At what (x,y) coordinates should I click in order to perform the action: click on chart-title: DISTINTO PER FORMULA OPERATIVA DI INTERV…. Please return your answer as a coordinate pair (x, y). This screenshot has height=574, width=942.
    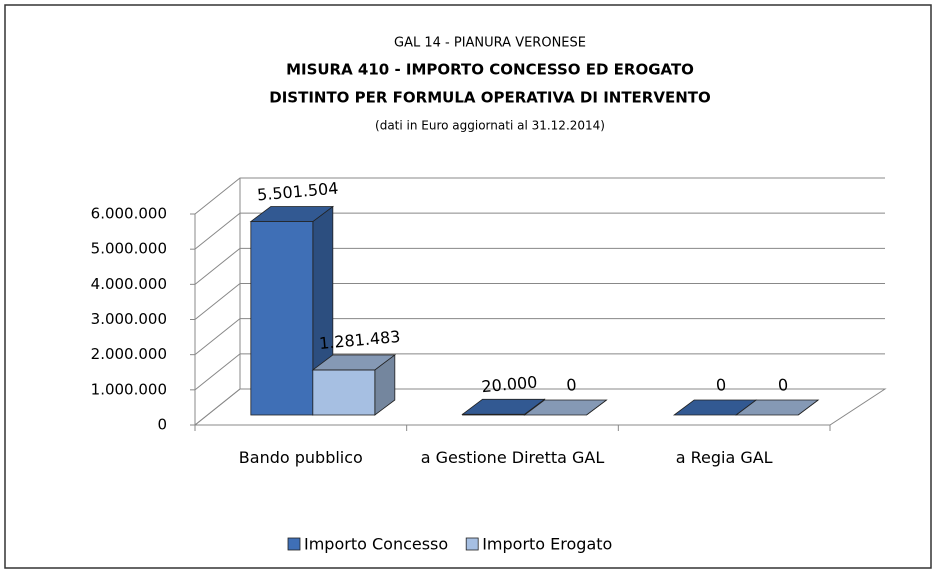
    Looking at the image, I should click on (490, 98).